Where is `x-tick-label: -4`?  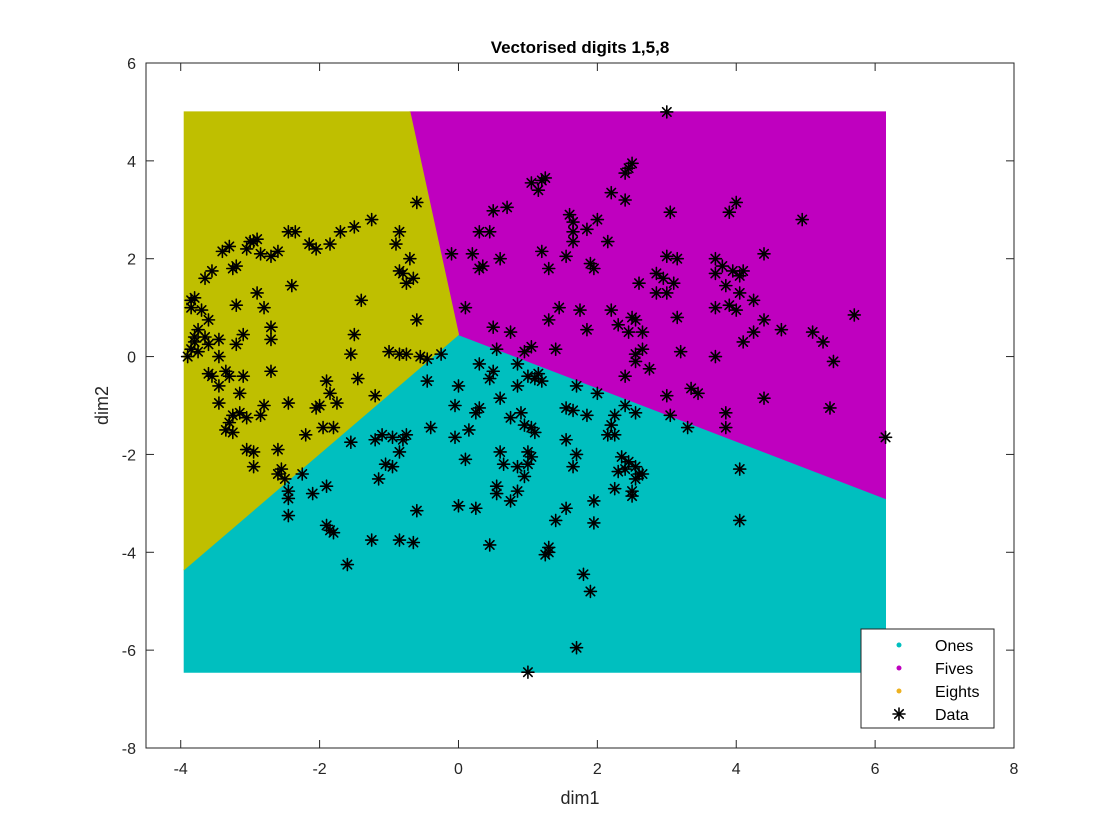
x-tick-label: -4 is located at coordinates (181, 769).